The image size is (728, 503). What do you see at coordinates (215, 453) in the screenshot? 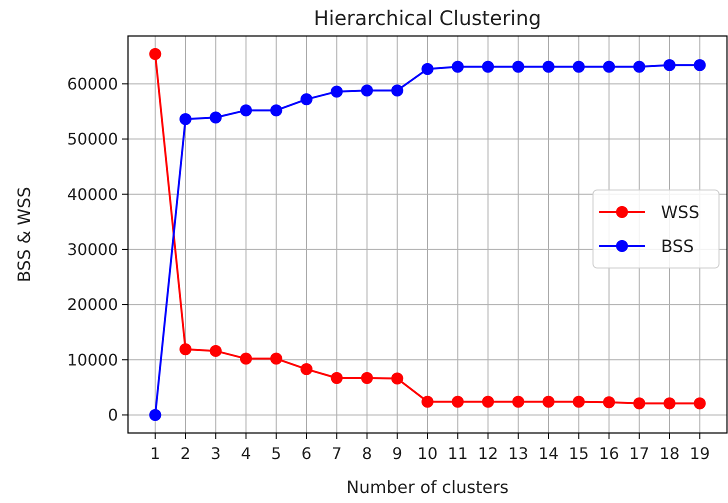
I see `x-tick-label: 3` at bounding box center [215, 453].